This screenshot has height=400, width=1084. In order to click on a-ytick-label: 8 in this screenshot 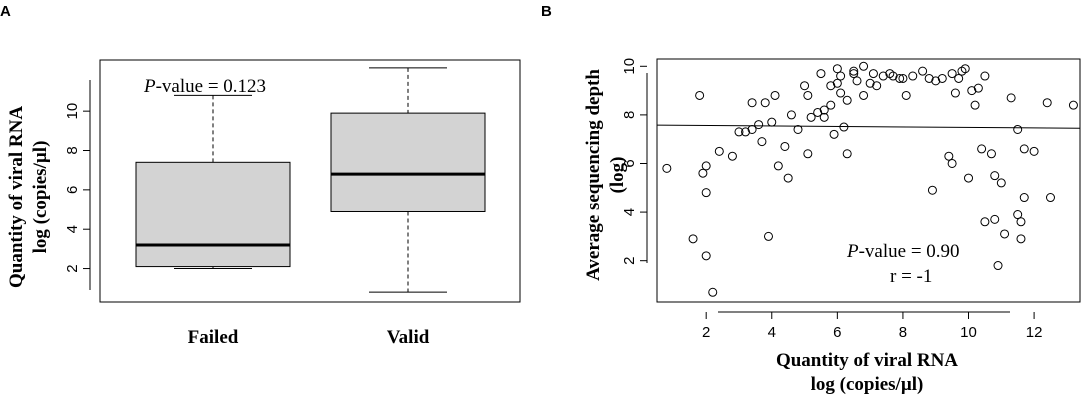, I will do `click(72, 150)`.